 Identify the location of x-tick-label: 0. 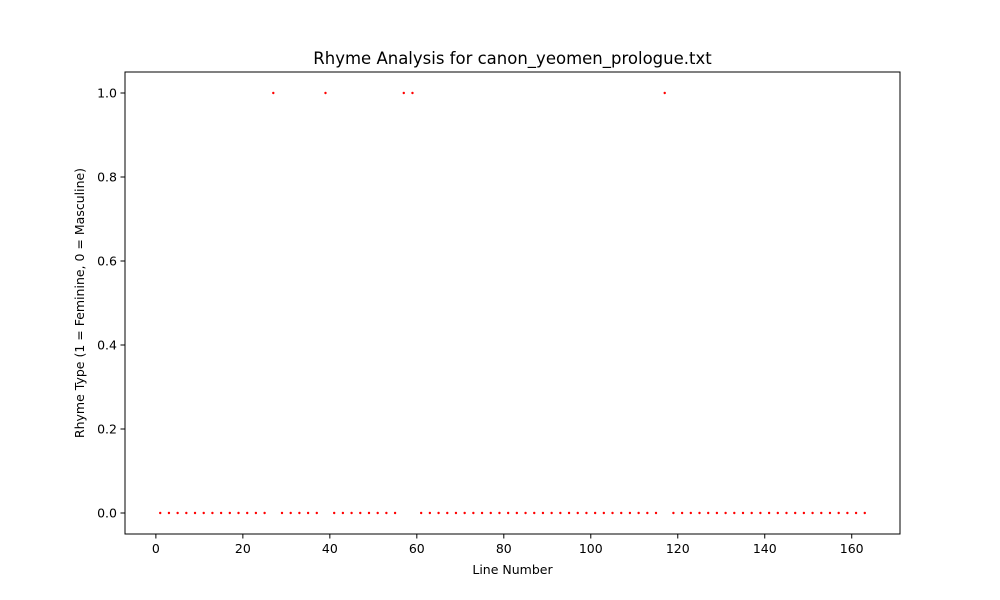
(156, 548).